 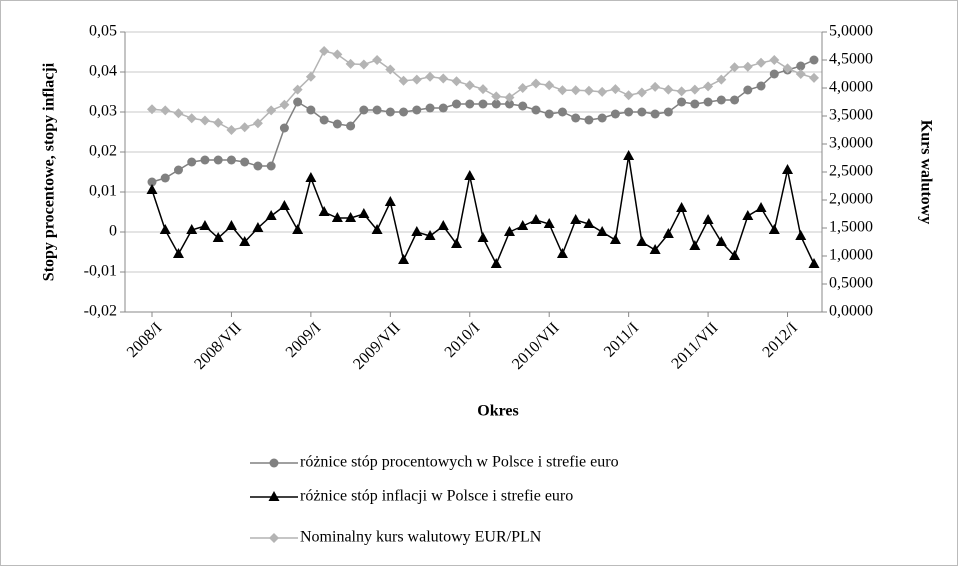 What do you see at coordinates (851, 227) in the screenshot?
I see `y2-tick-label: 1,5000` at bounding box center [851, 227].